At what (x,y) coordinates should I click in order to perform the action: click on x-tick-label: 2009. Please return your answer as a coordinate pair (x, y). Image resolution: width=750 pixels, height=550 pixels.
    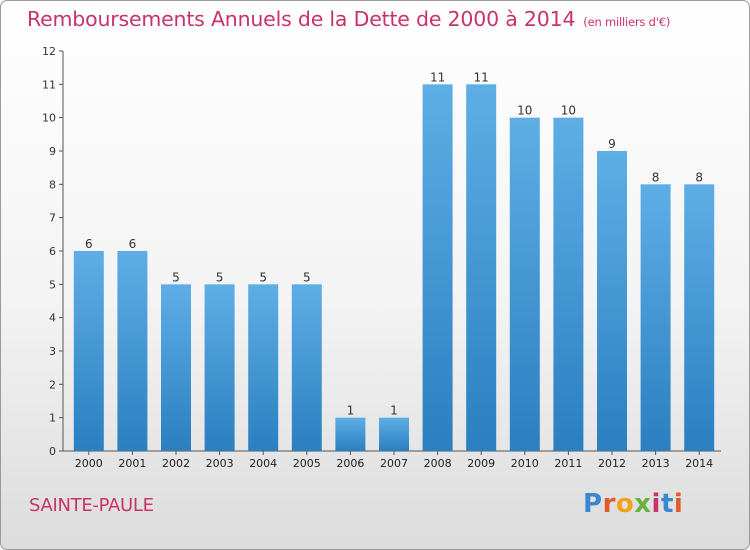
    Looking at the image, I should click on (481, 463).